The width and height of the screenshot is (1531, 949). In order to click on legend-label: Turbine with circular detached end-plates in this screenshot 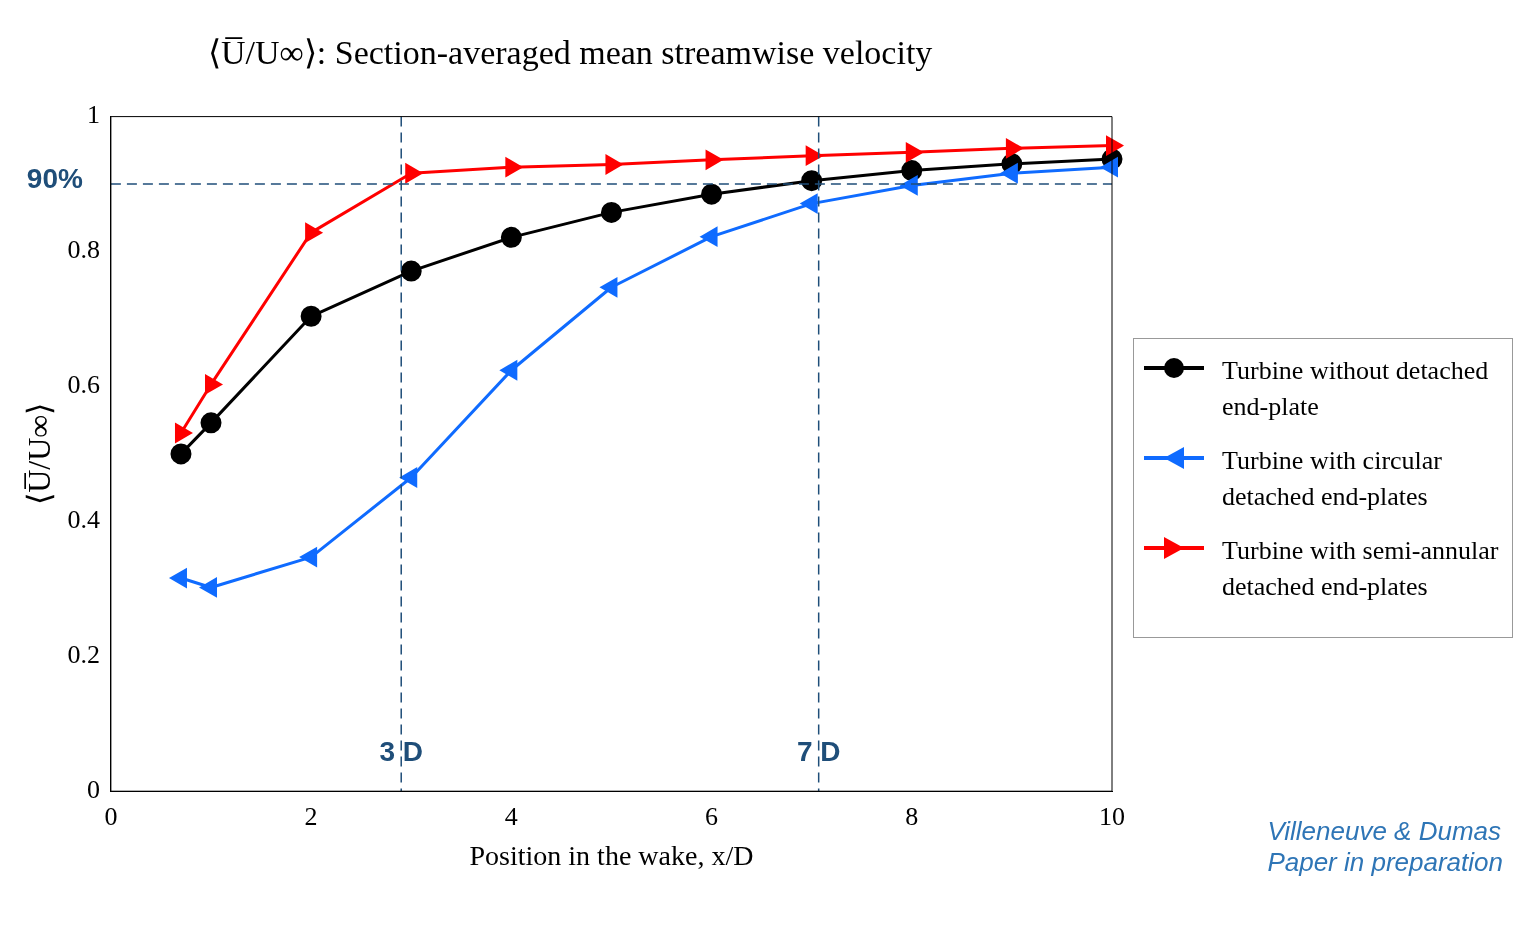, I will do `click(1332, 479)`.